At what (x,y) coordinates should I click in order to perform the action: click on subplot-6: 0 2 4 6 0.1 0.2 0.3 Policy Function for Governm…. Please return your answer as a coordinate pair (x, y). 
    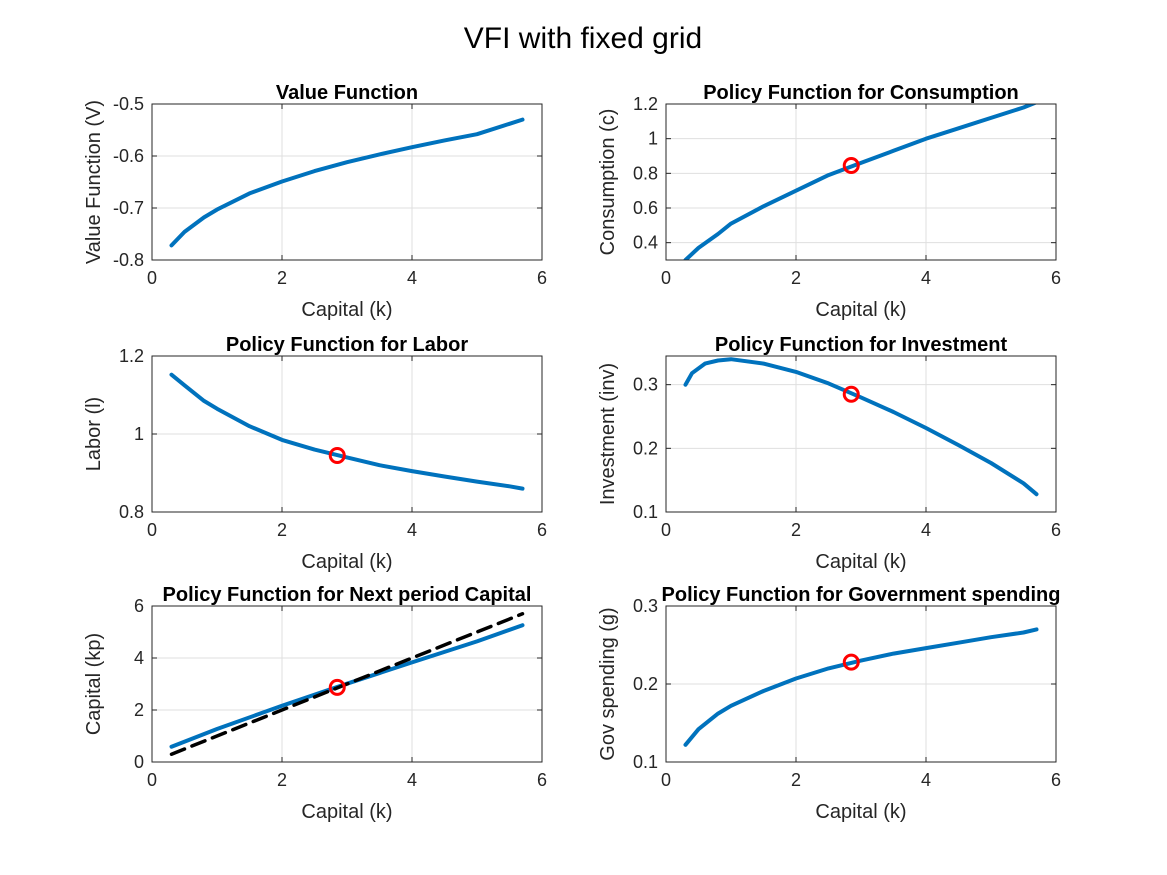
    Looking at the image, I should click on (829, 703).